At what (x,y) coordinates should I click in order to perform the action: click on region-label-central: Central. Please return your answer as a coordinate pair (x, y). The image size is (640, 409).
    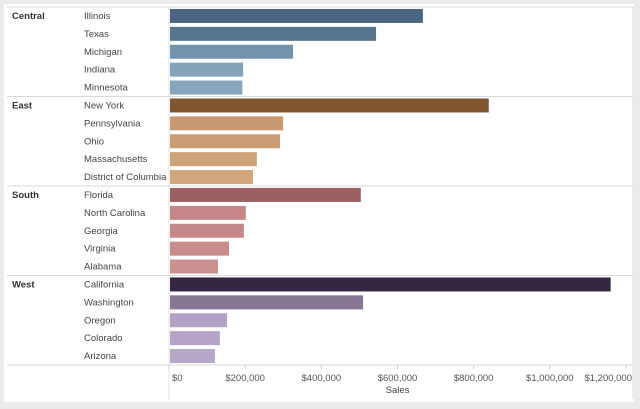
    Looking at the image, I should click on (28, 16).